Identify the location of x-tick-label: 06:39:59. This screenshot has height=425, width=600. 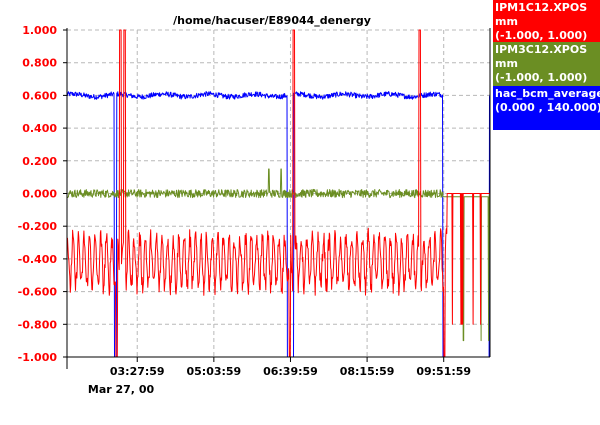
(290, 371).